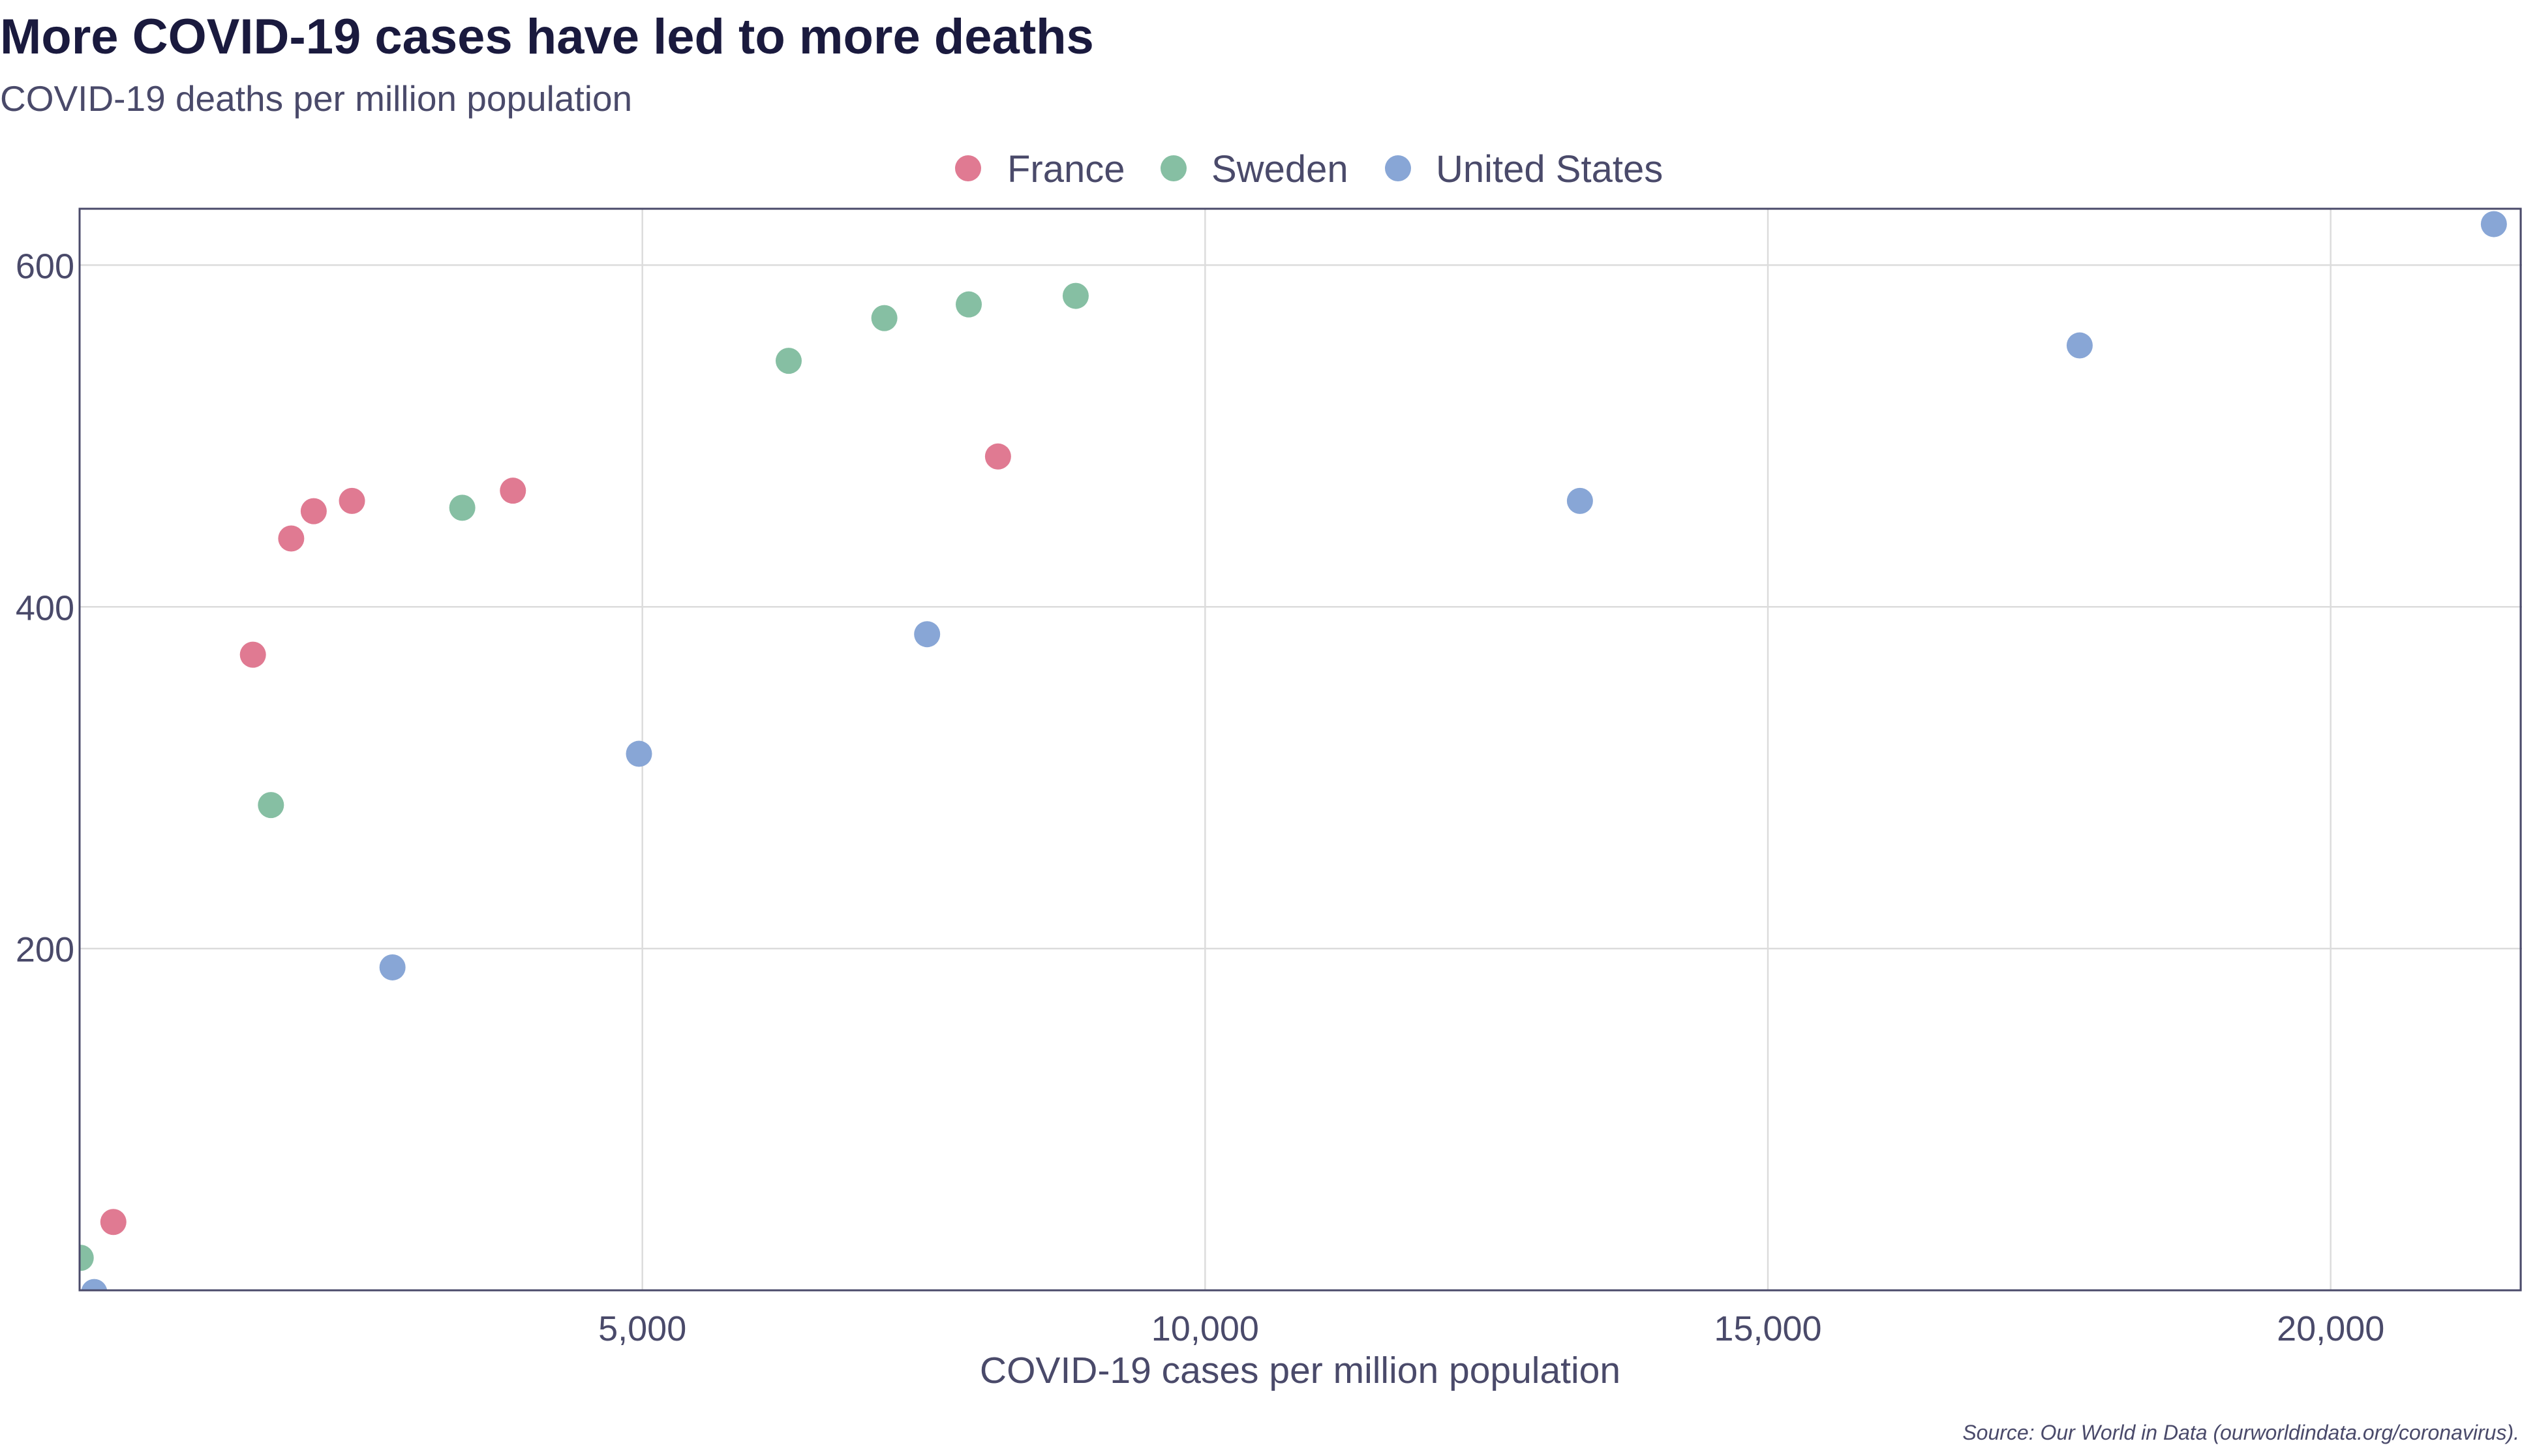 The width and height of the screenshot is (2522, 1456). I want to click on y-tick-label: 600, so click(45, 267).